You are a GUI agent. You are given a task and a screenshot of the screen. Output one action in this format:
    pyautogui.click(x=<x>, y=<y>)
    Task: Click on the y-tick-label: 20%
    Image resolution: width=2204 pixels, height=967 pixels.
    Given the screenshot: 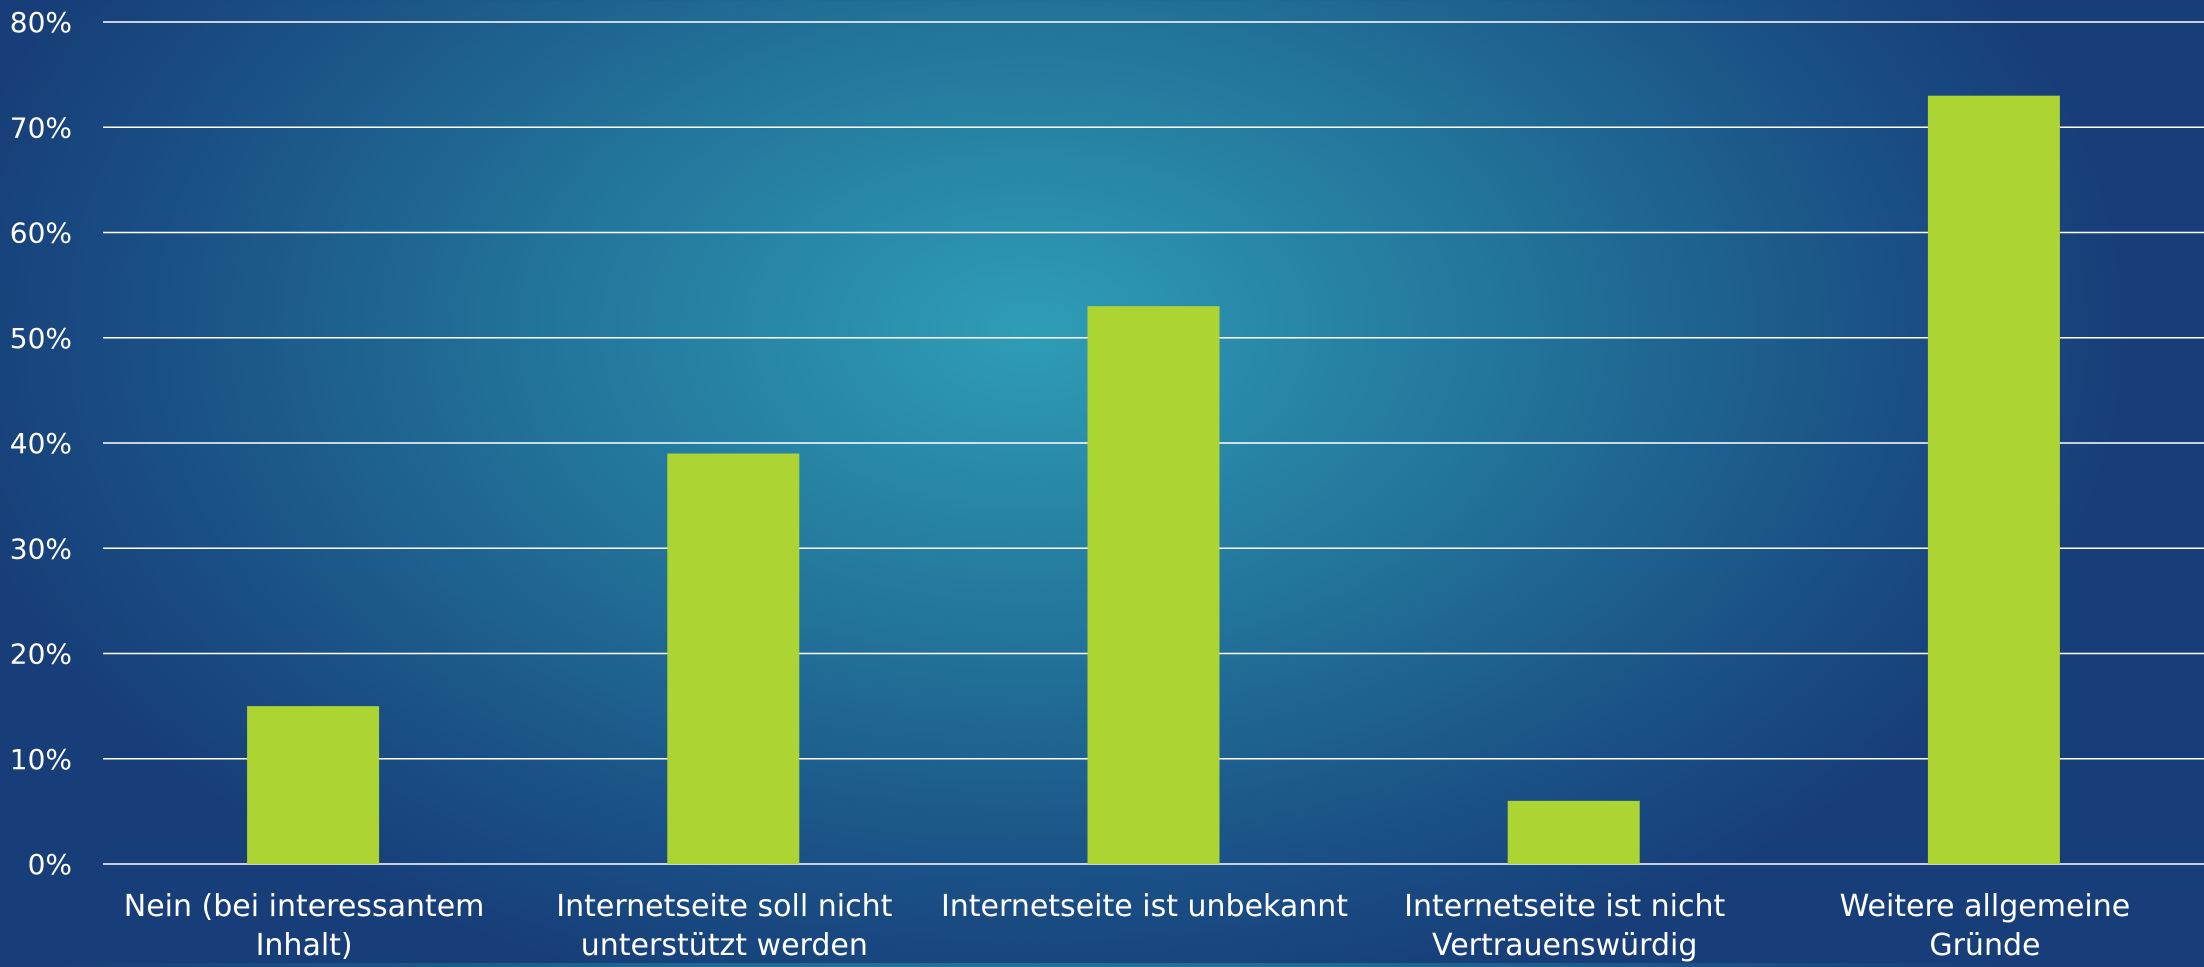 What is the action you would take?
    pyautogui.click(x=41, y=654)
    